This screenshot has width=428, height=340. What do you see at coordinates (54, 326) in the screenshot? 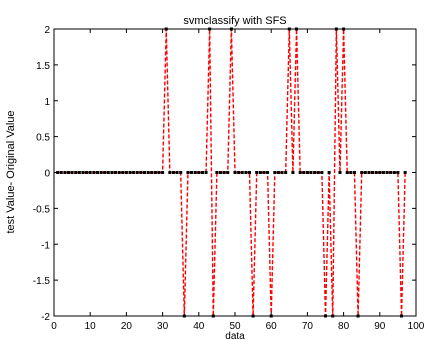
I see `x-tick-label: 0` at bounding box center [54, 326].